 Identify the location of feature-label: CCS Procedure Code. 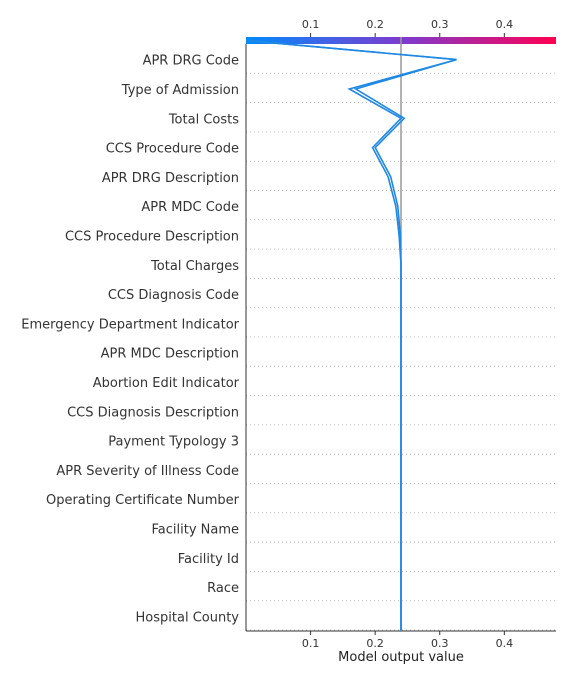
(172, 149).